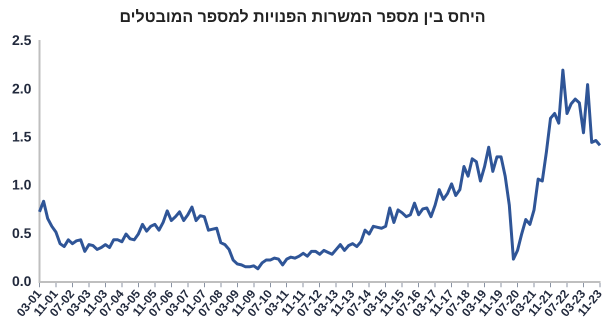  Describe the element at coordinates (22, 281) in the screenshot. I see `y-tick-label: 0.0` at that location.